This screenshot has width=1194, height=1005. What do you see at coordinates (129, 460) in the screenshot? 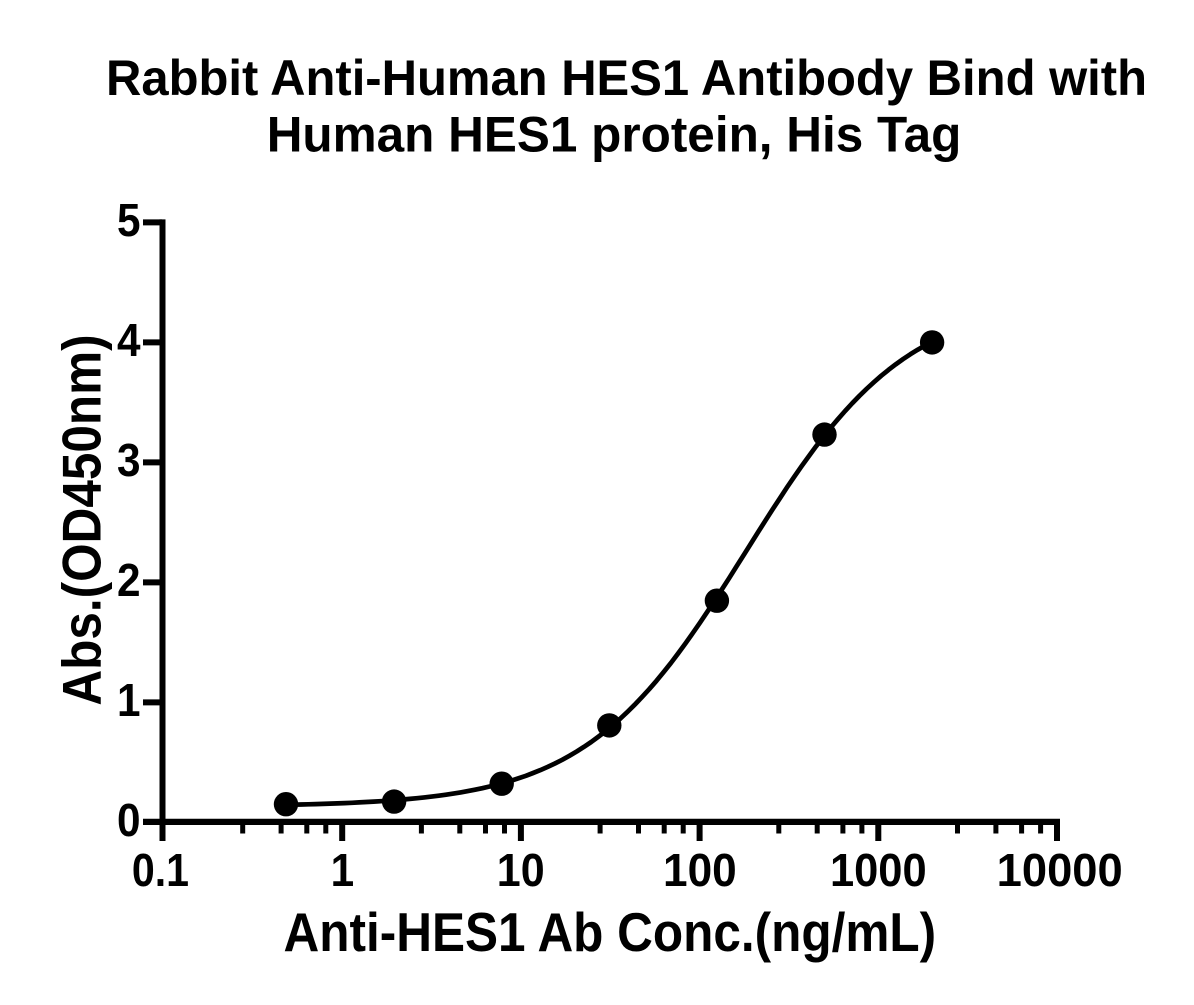
I see `svg-text: 3` at bounding box center [129, 460].